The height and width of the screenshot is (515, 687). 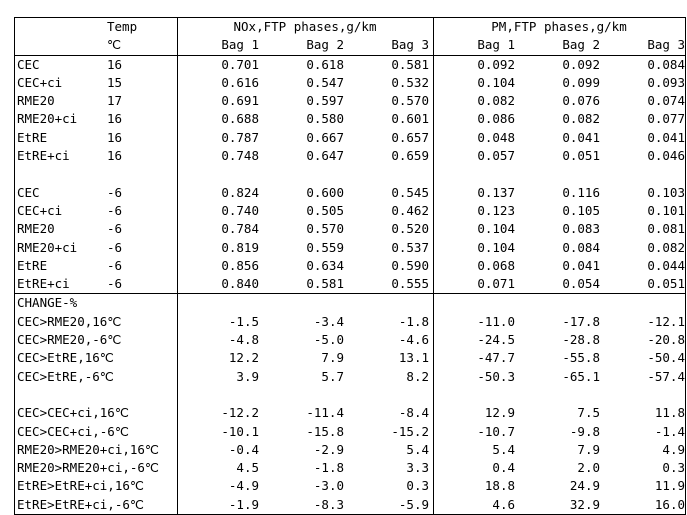 I want to click on nox-bag1-value: 0.856, so click(x=240, y=265).